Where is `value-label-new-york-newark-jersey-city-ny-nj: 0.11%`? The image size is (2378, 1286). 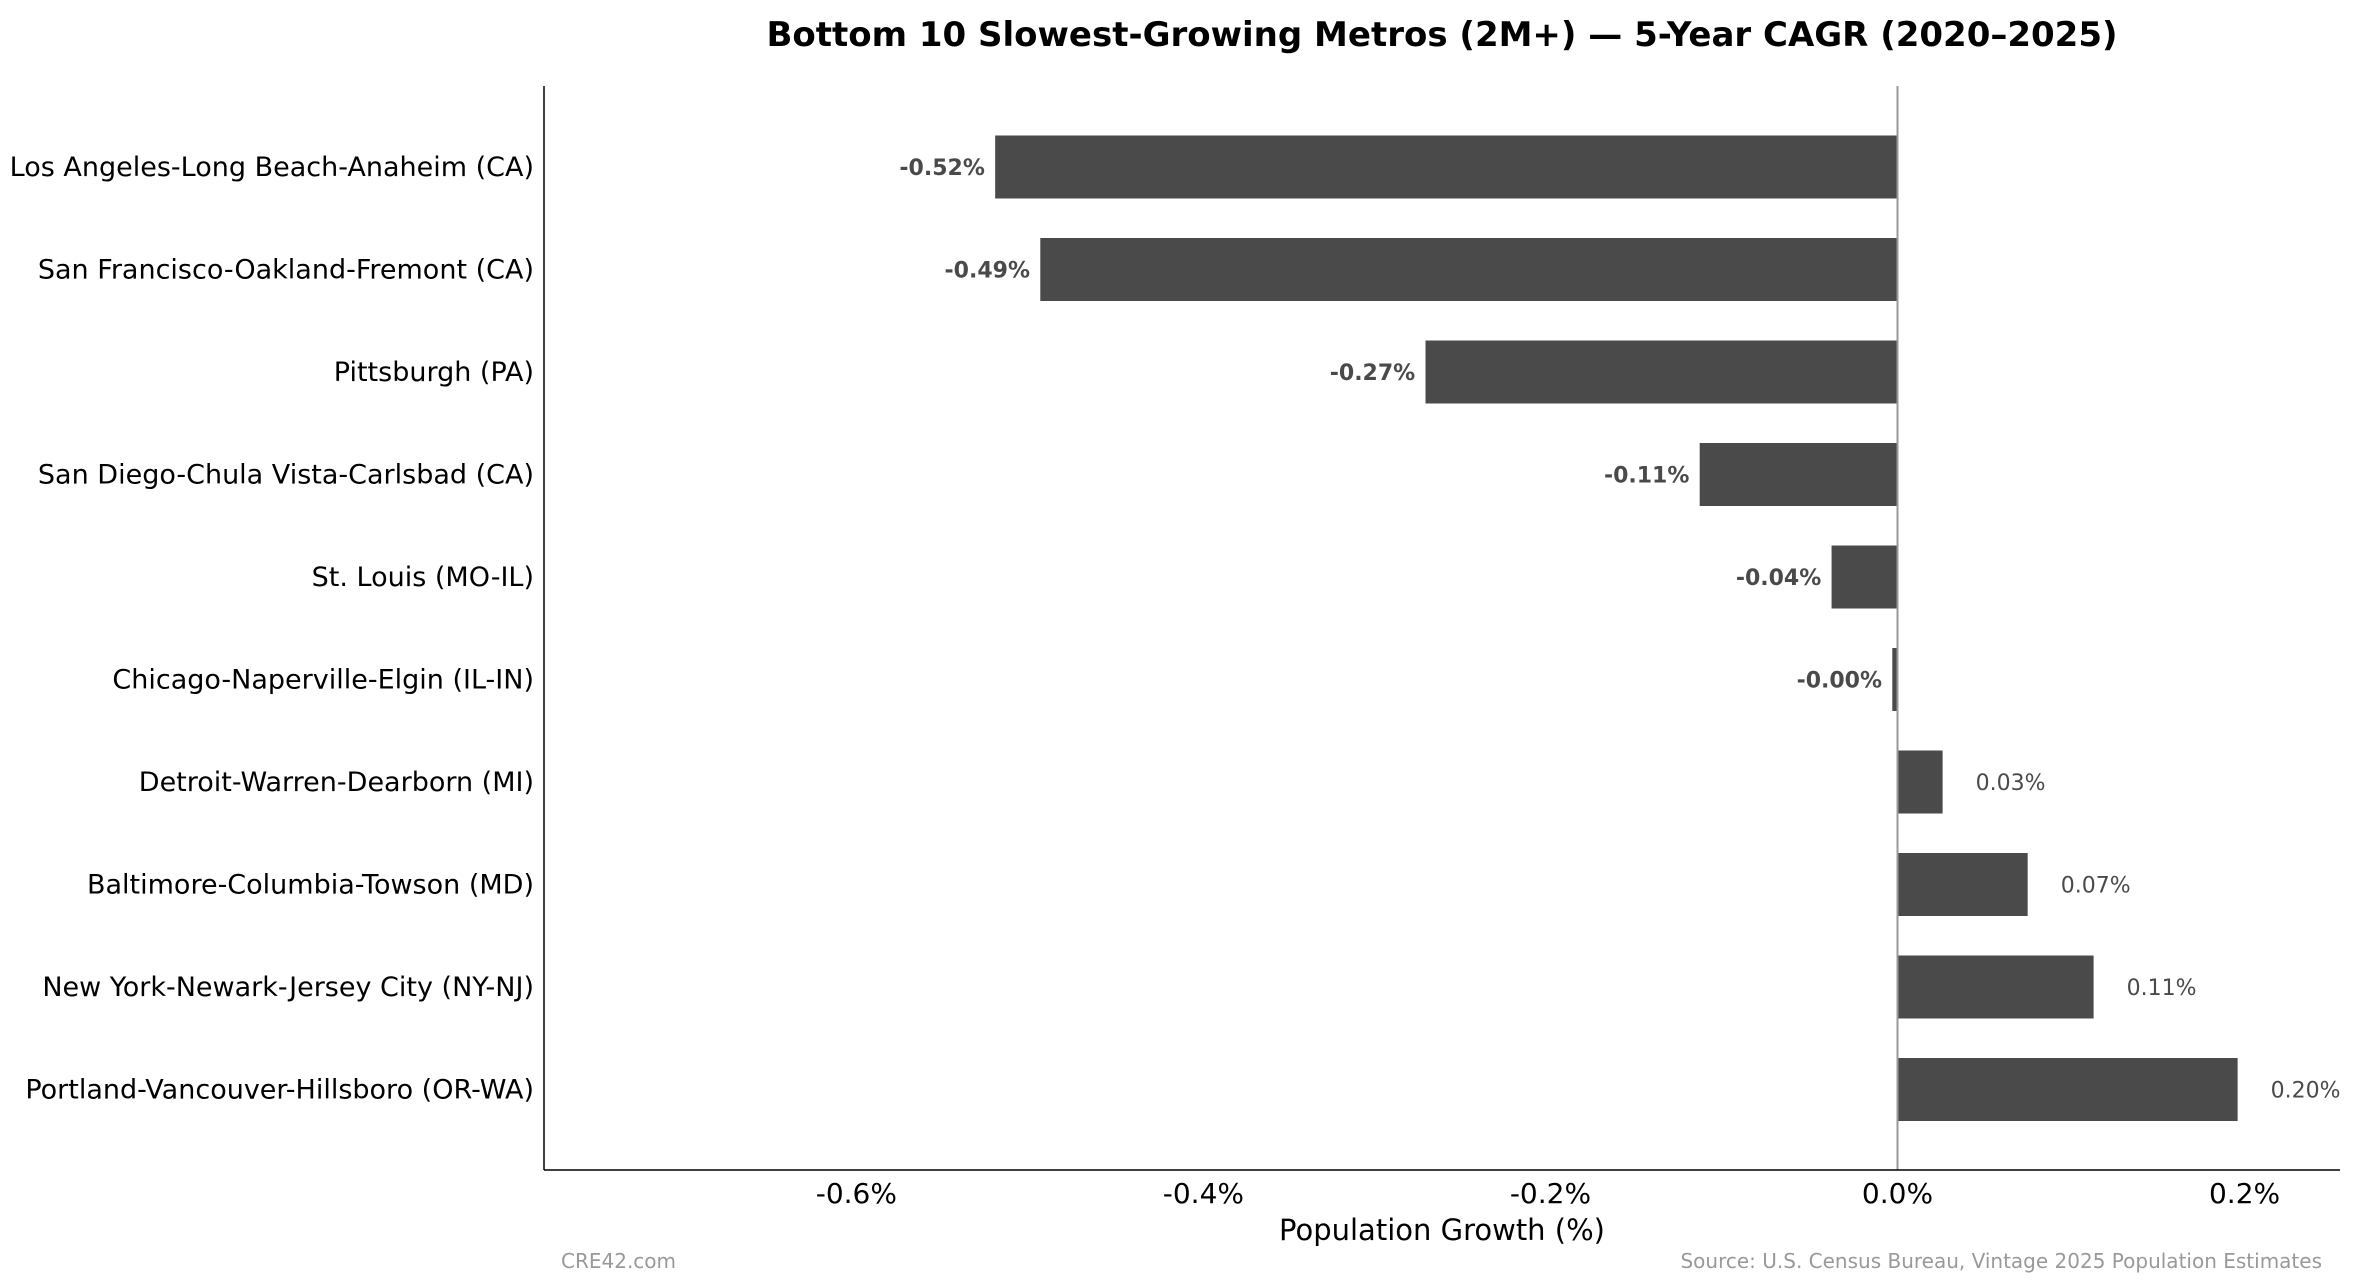 value-label-new-york-newark-jersey-city-ny-nj: 0.11% is located at coordinates (2162, 988).